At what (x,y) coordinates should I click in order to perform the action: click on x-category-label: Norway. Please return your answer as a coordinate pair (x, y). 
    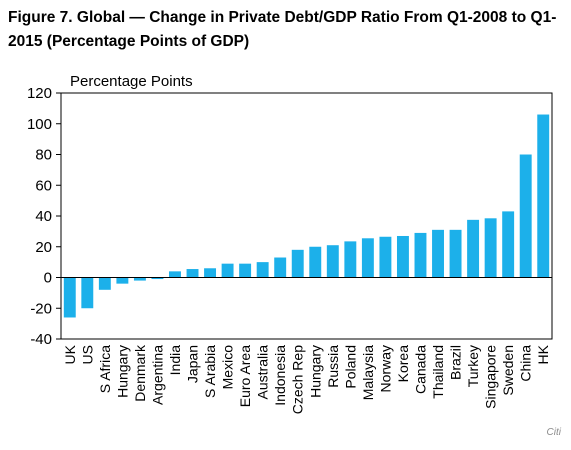
    Looking at the image, I should click on (385, 368).